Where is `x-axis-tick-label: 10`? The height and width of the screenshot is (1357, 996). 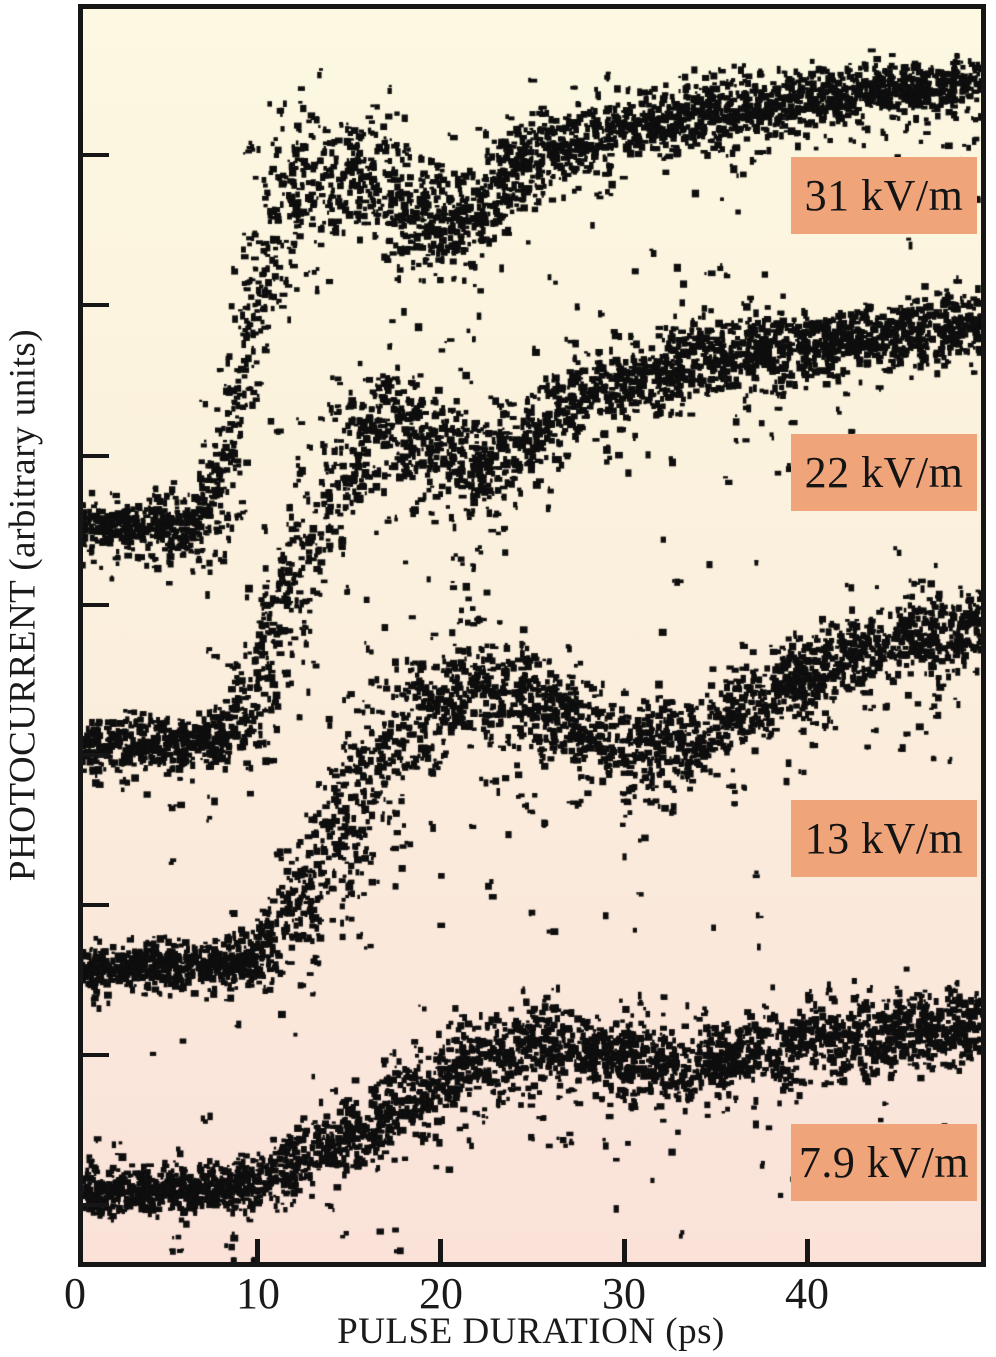
x-axis-tick-label: 10 is located at coordinates (258, 1293).